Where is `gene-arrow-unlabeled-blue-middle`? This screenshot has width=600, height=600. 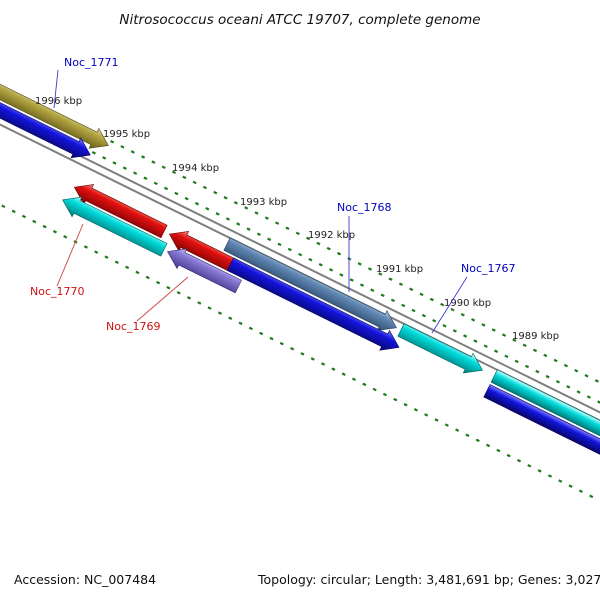 gene-arrow-unlabeled-blue-middle is located at coordinates (315, 305).